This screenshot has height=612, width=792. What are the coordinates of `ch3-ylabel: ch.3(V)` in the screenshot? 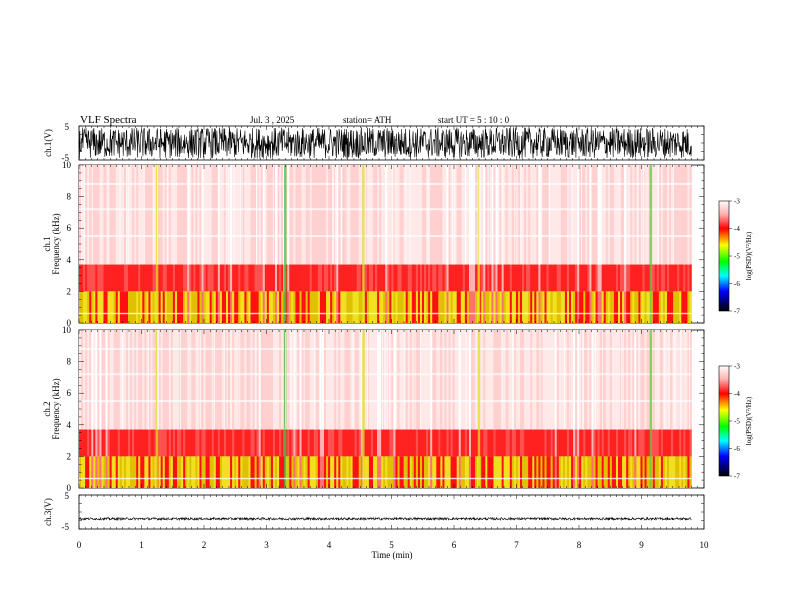 It's located at (48, 512).